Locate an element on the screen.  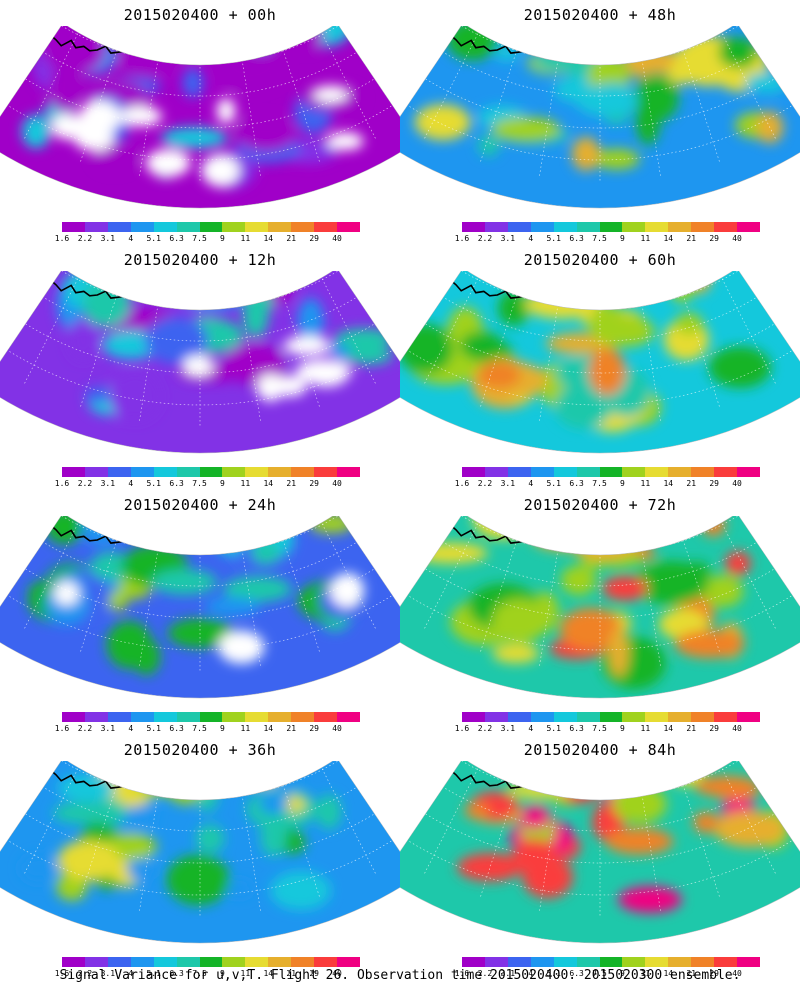
colorbar-label: 6.3 is located at coordinates (576, 728).